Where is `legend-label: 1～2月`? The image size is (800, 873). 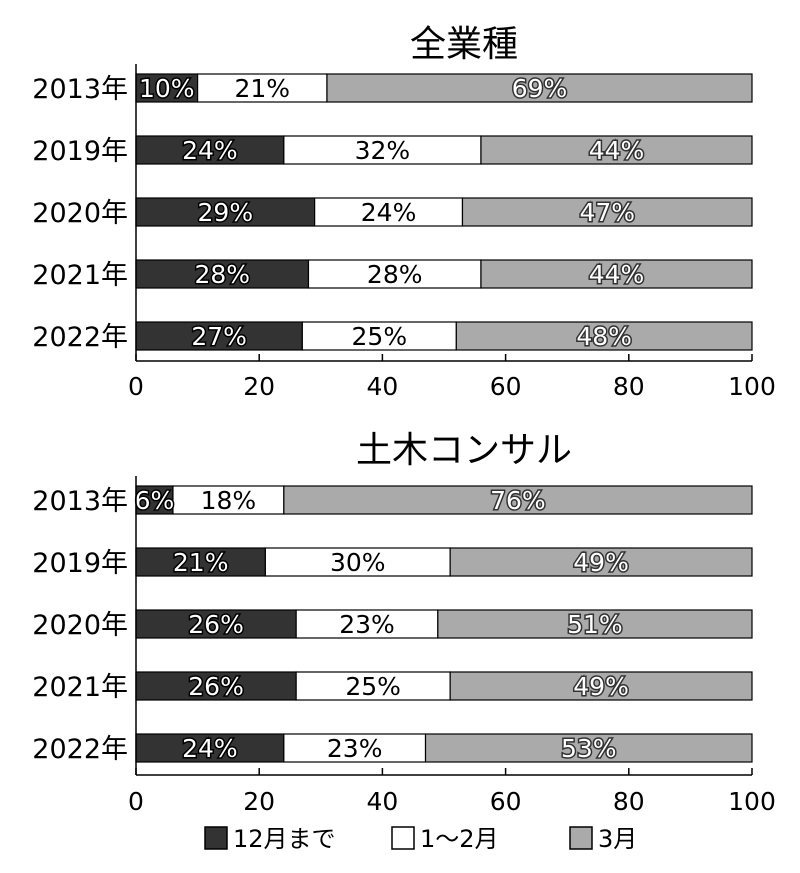
legend-label: 1～2月 is located at coordinates (459, 839).